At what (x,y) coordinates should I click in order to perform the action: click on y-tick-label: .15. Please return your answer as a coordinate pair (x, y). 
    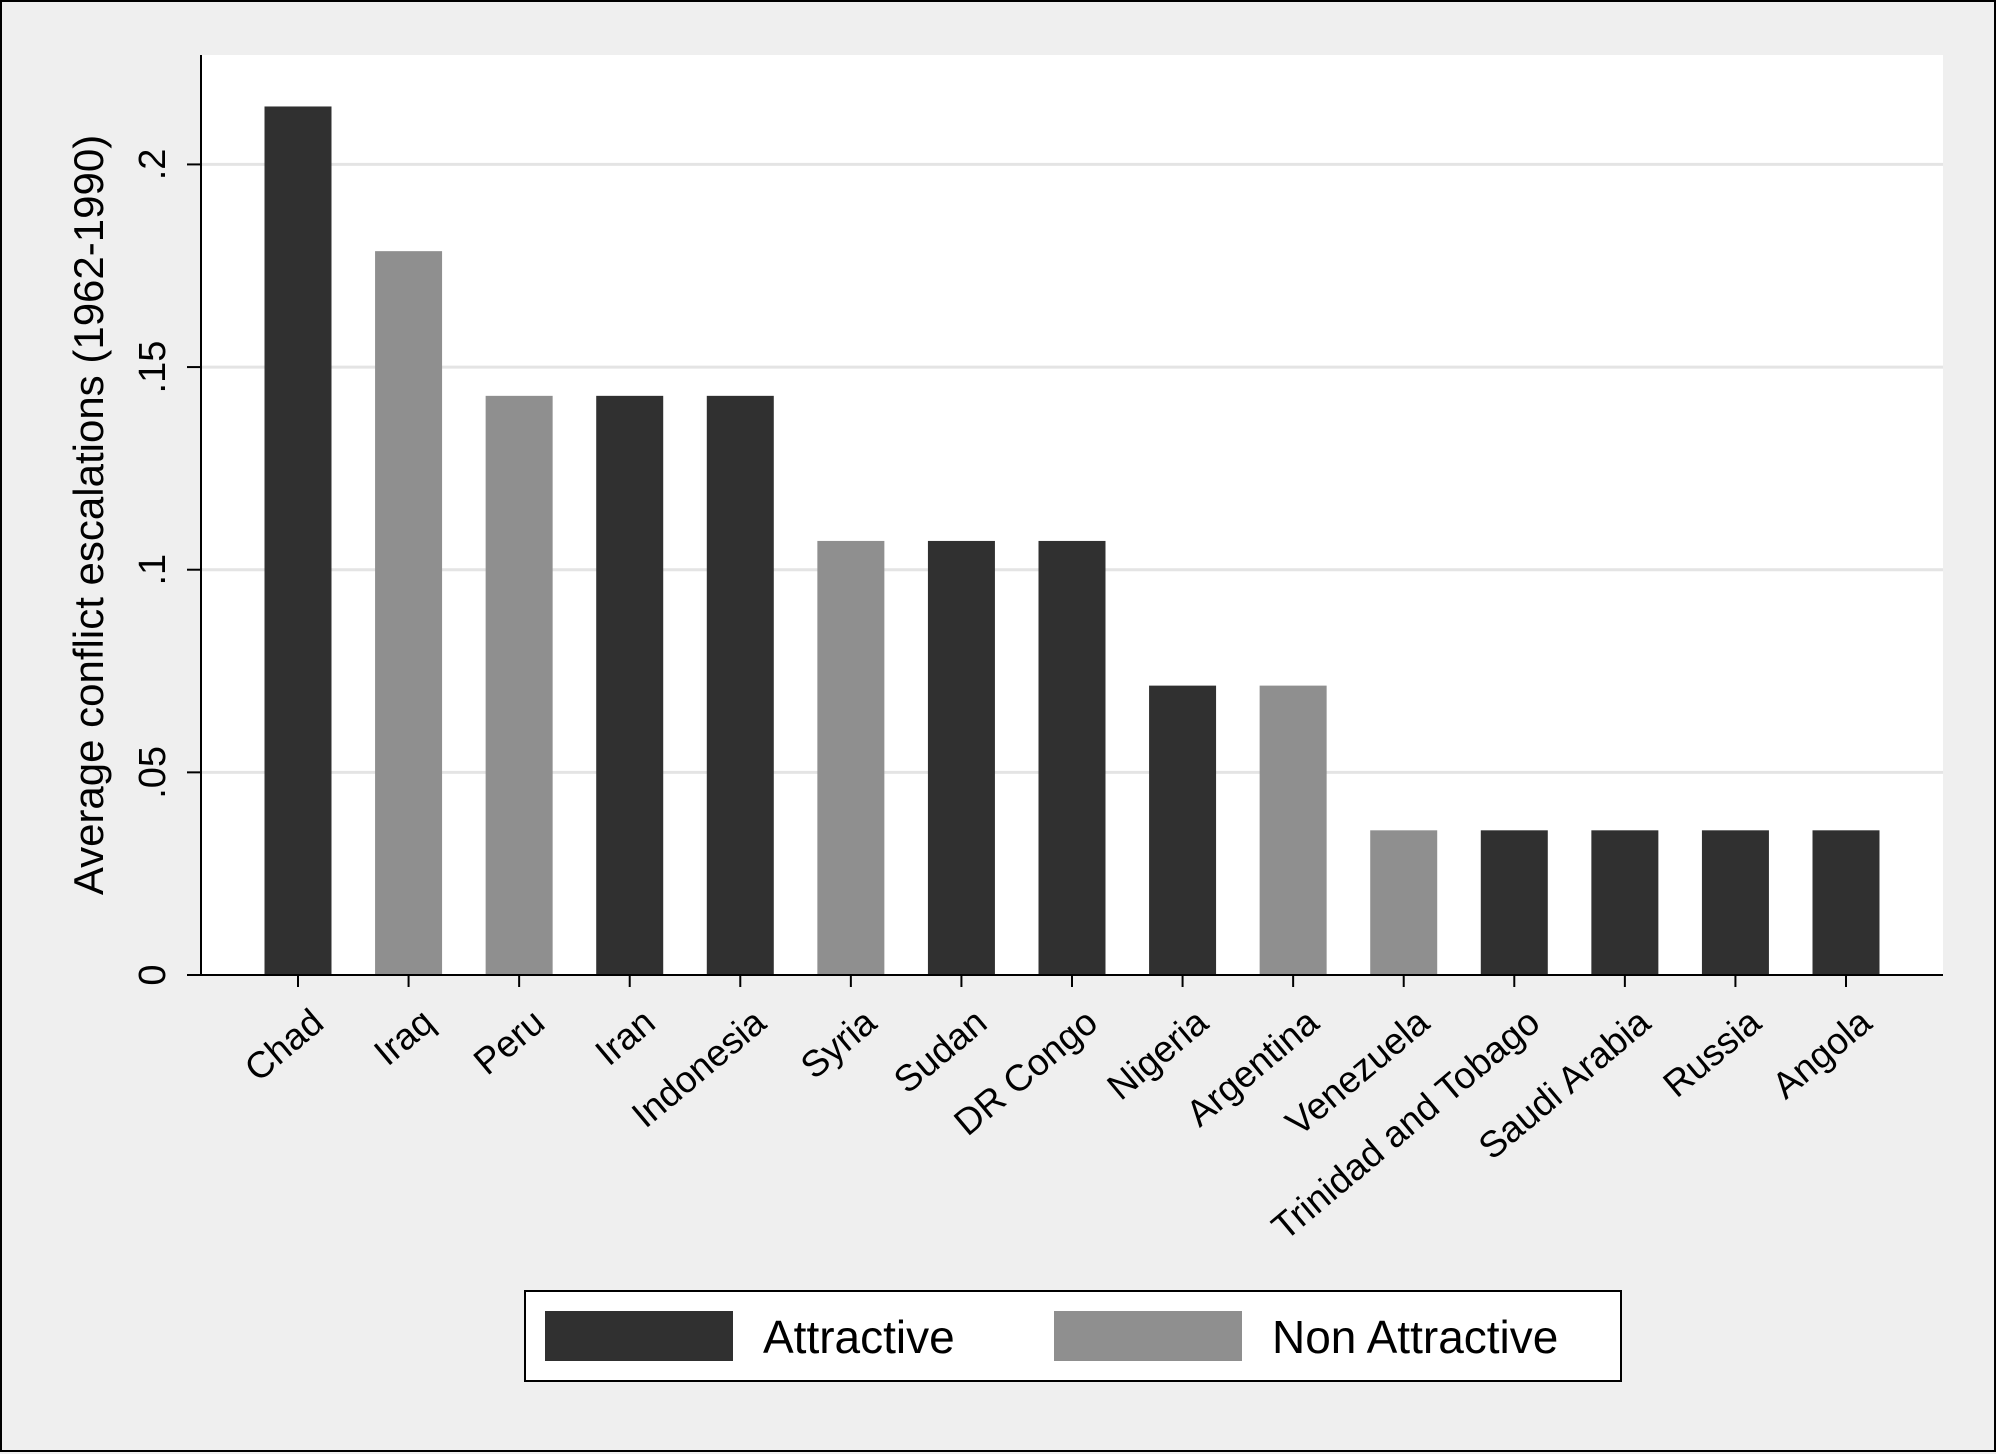
    Looking at the image, I should click on (153, 367).